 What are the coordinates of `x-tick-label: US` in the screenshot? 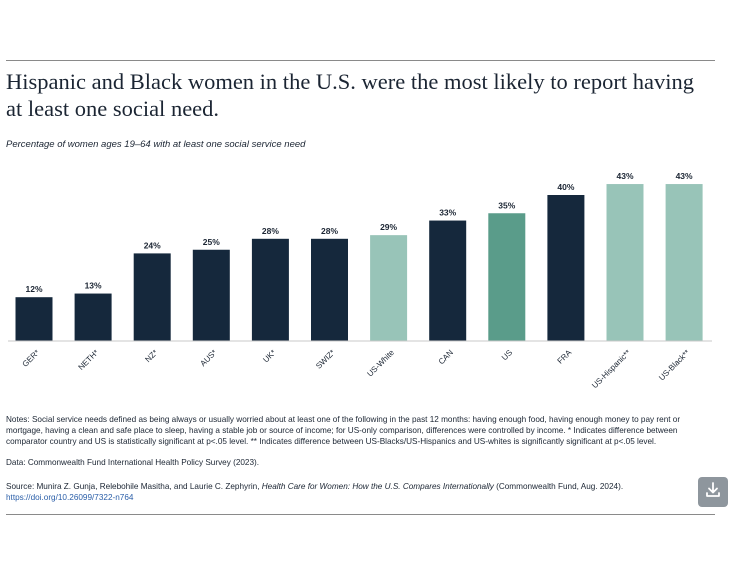 It's located at (507, 355).